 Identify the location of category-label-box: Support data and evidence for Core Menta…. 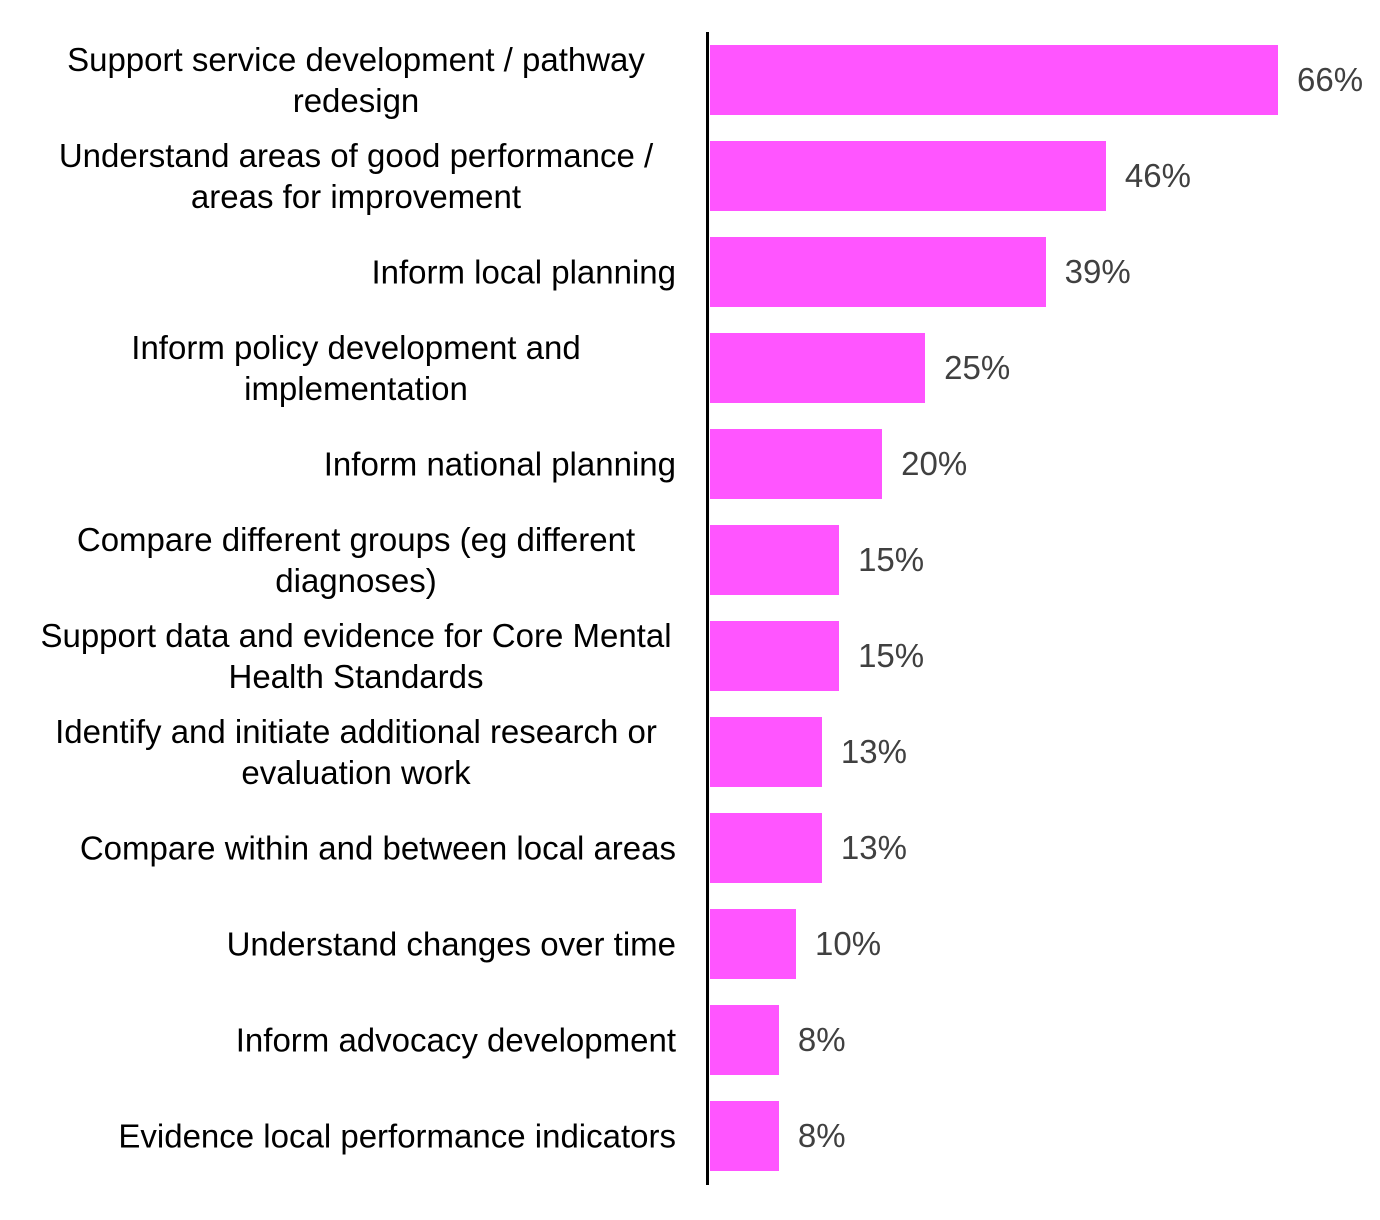
(351, 656).